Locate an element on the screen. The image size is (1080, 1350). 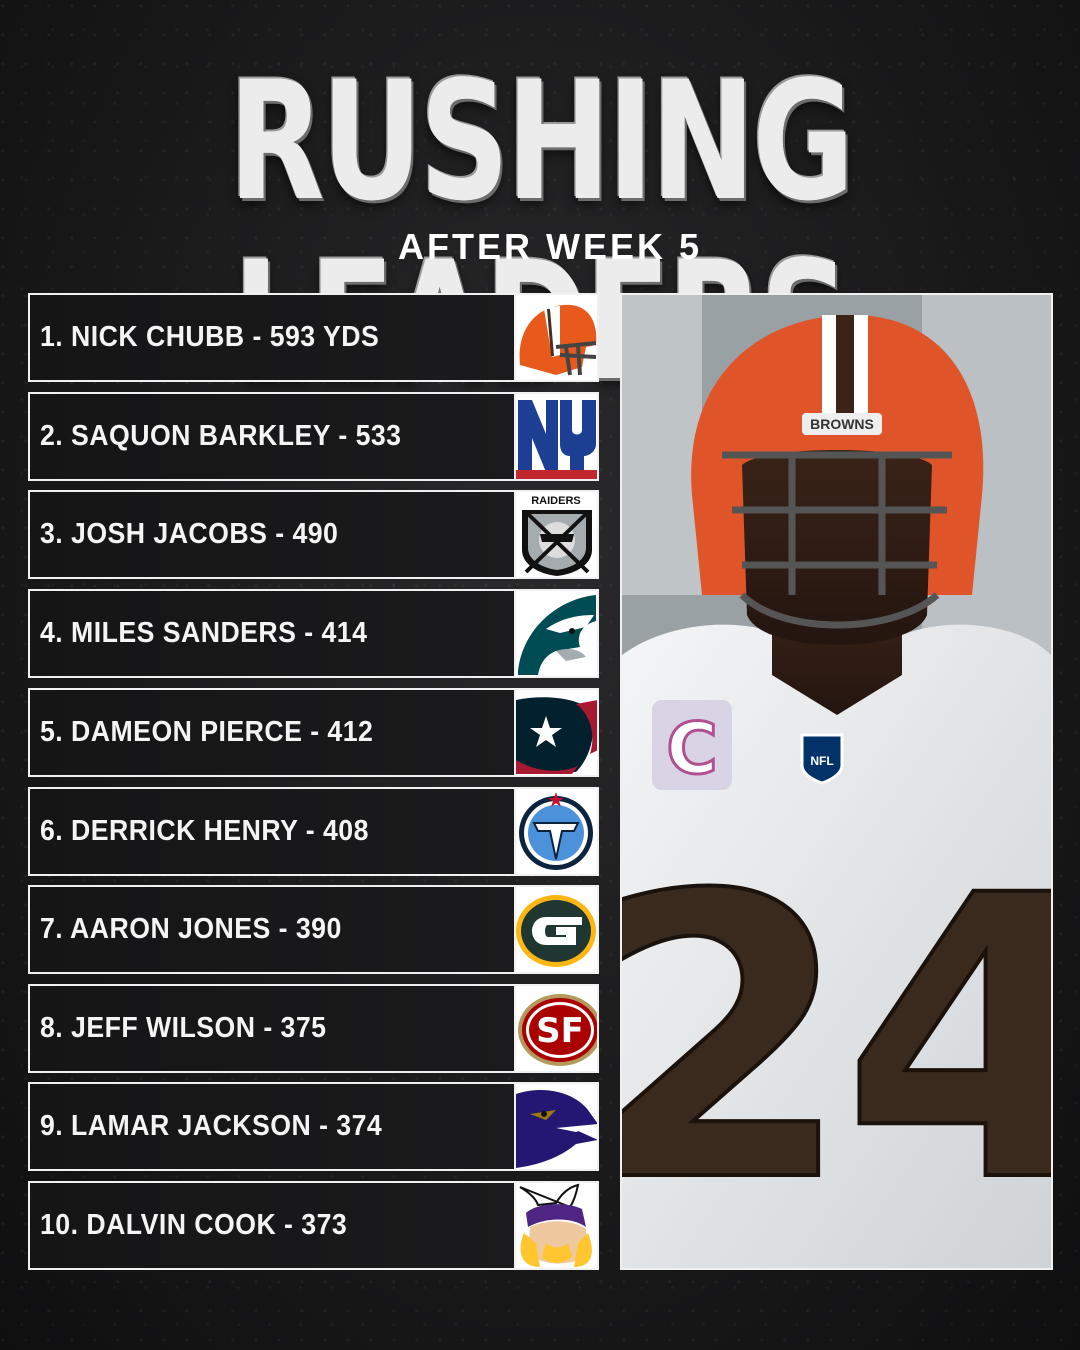
eagles-head-icon is located at coordinates (555, 633).